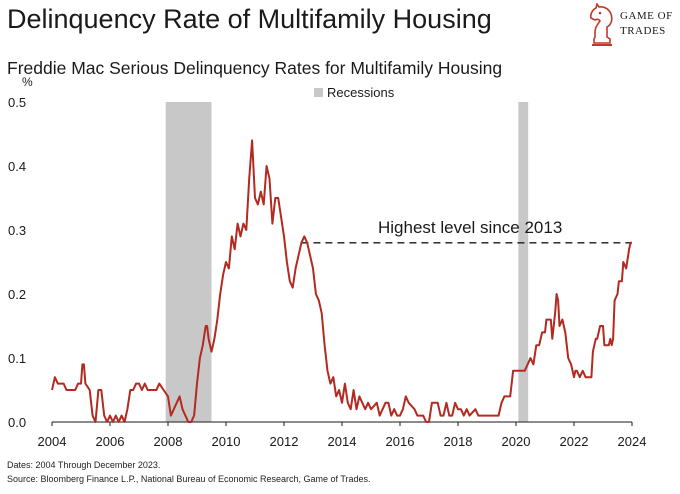 This screenshot has height=494, width=680. Describe the element at coordinates (516, 441) in the screenshot. I see `x-tick-label-2020: 2020` at that location.